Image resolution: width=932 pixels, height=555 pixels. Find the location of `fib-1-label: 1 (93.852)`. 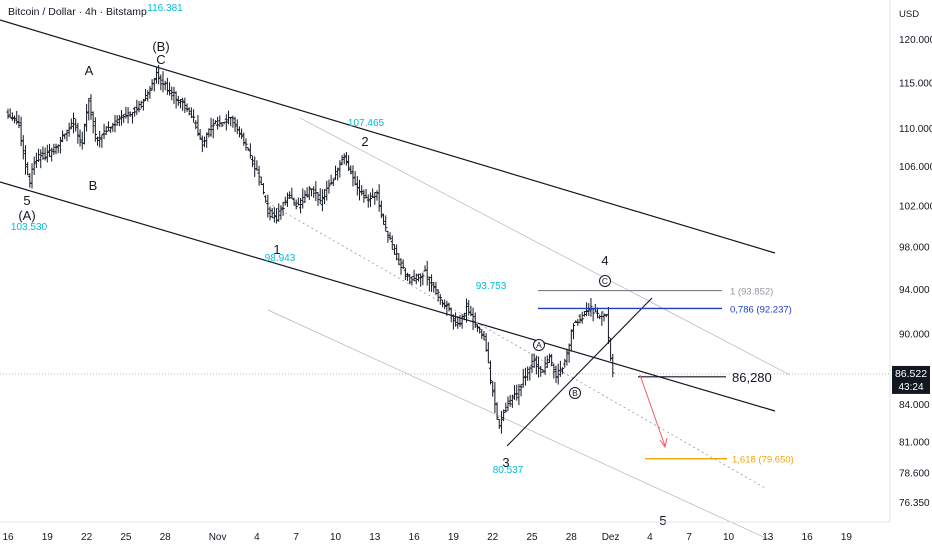

fib-1-label: 1 (93.852) is located at coordinates (751, 292).